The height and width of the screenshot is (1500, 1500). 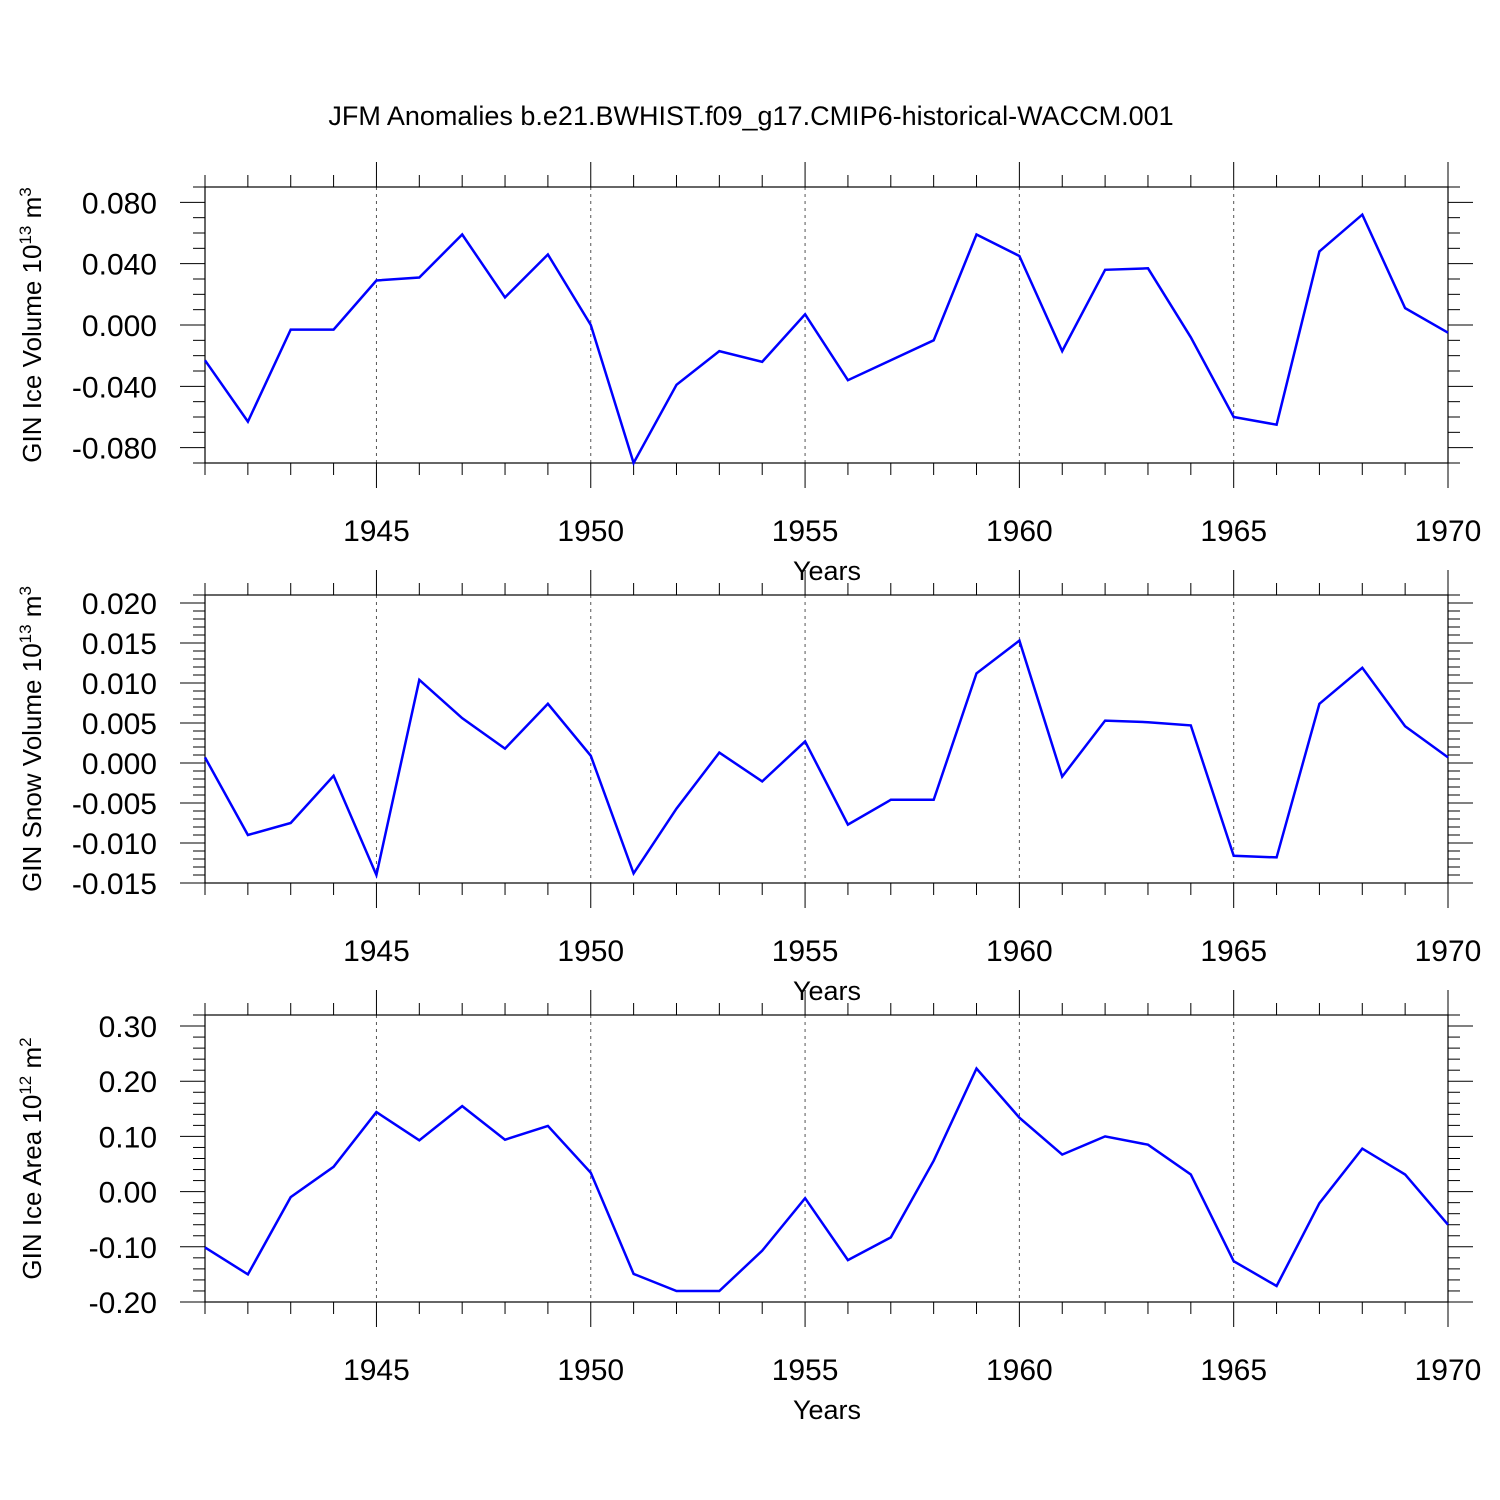 I want to click on y-axis-label-exponent: 12, so click(x=25, y=1085).